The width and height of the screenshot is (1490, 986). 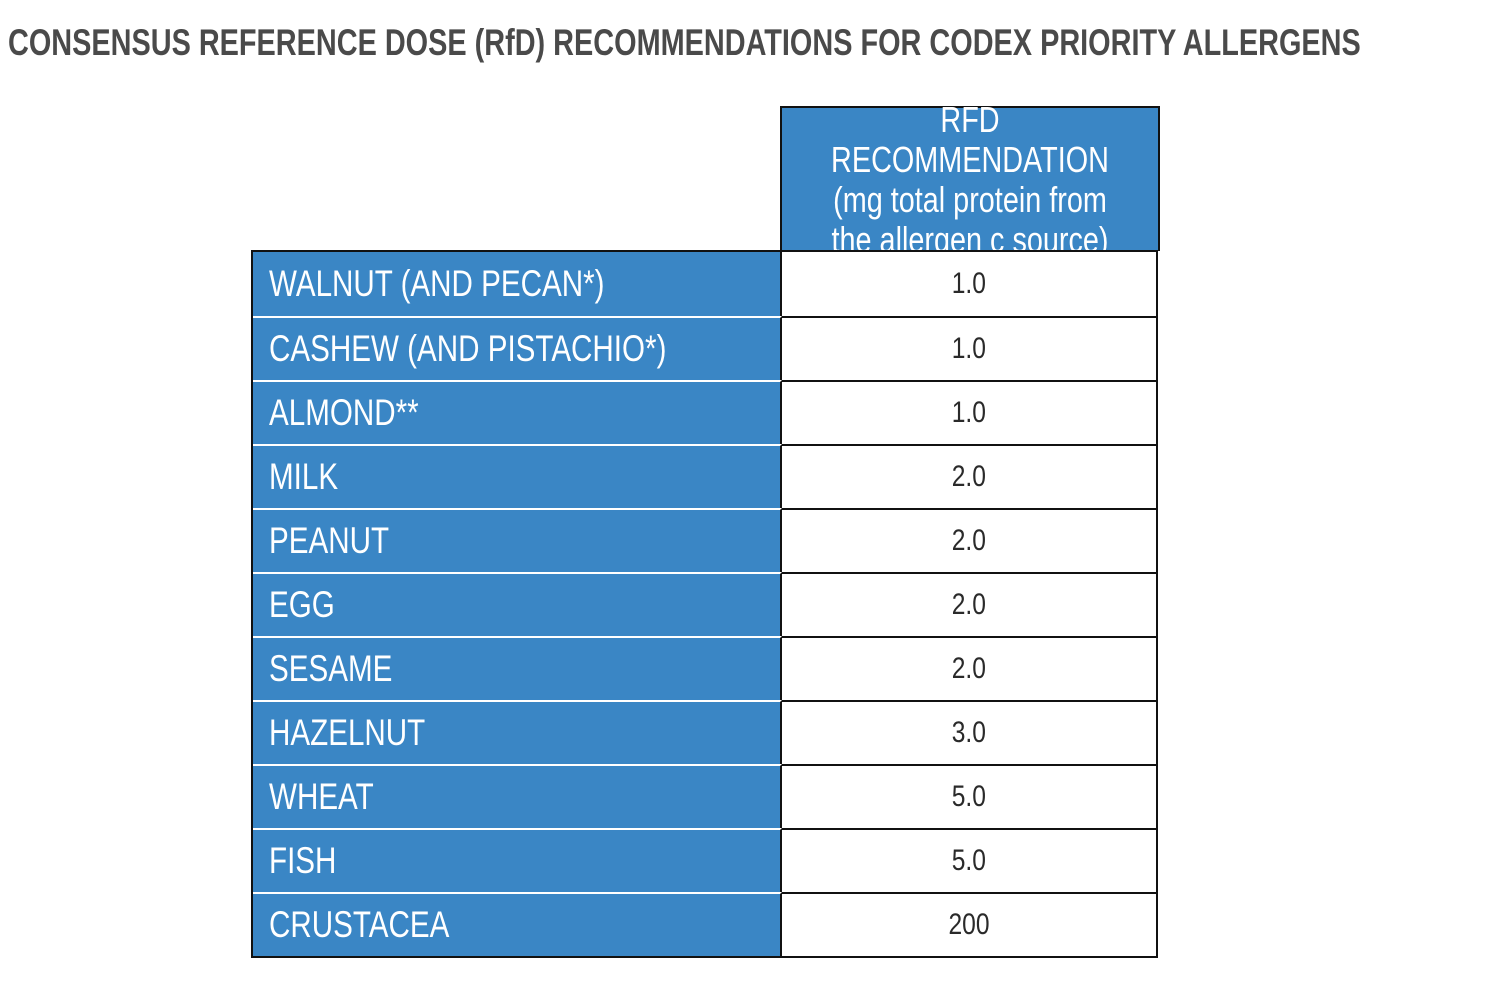 What do you see at coordinates (321, 796) in the screenshot?
I see `allergen-name: WHEAT` at bounding box center [321, 796].